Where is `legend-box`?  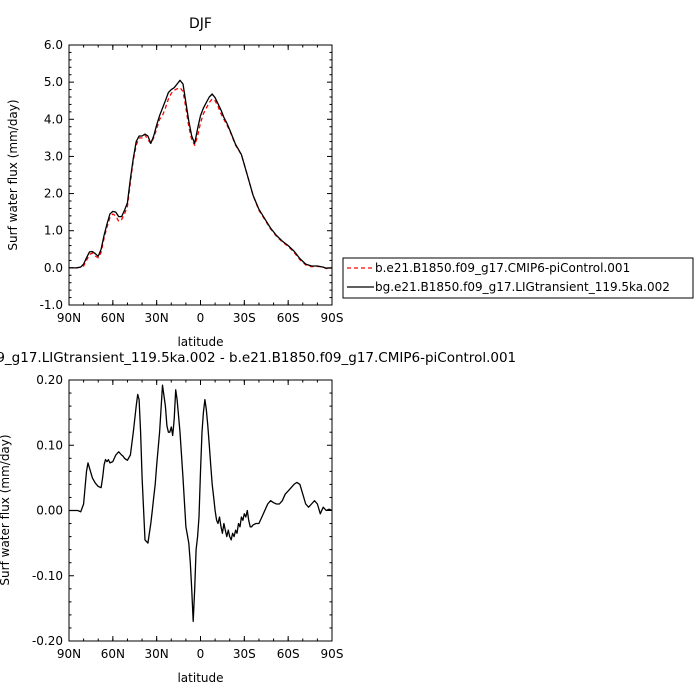
legend-box is located at coordinates (518, 278).